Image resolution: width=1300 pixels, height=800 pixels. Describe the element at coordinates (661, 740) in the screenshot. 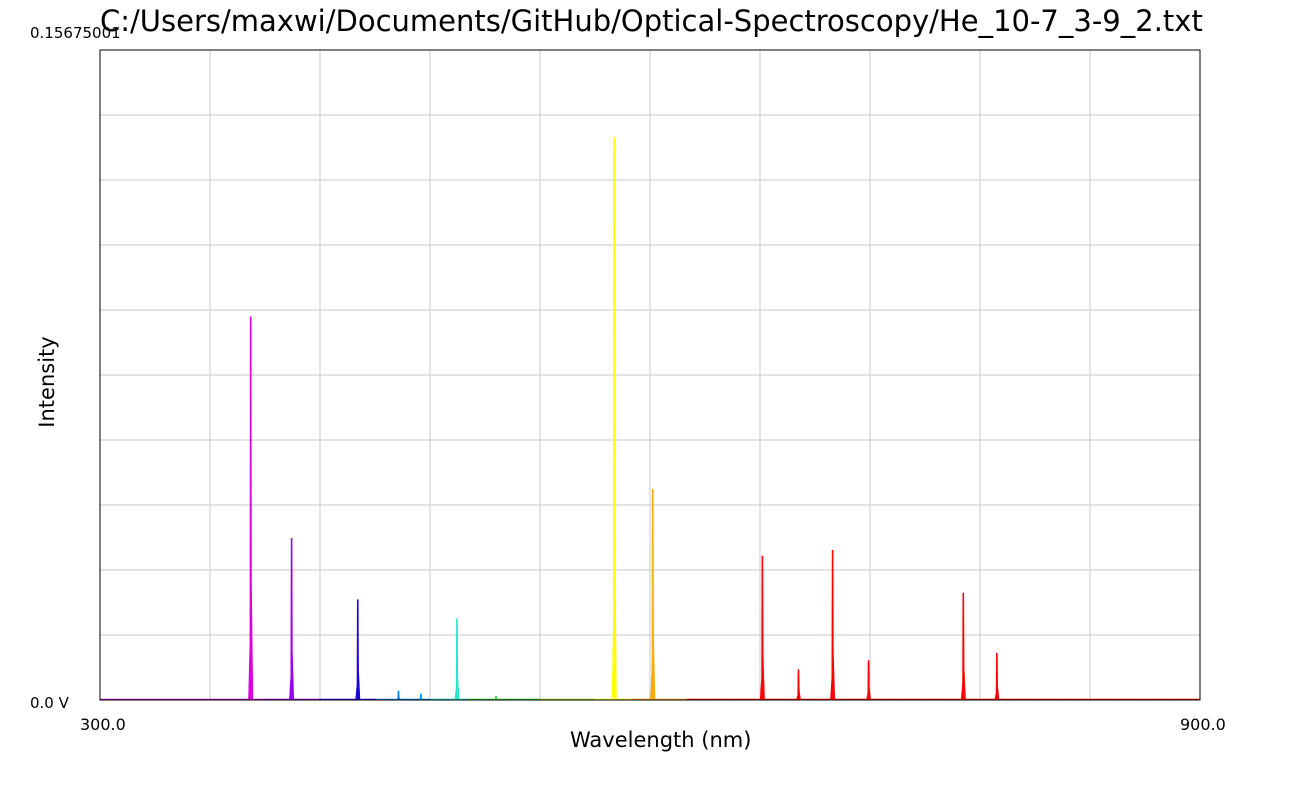

I see `x-axis-label: Wavelength (nm)` at that location.